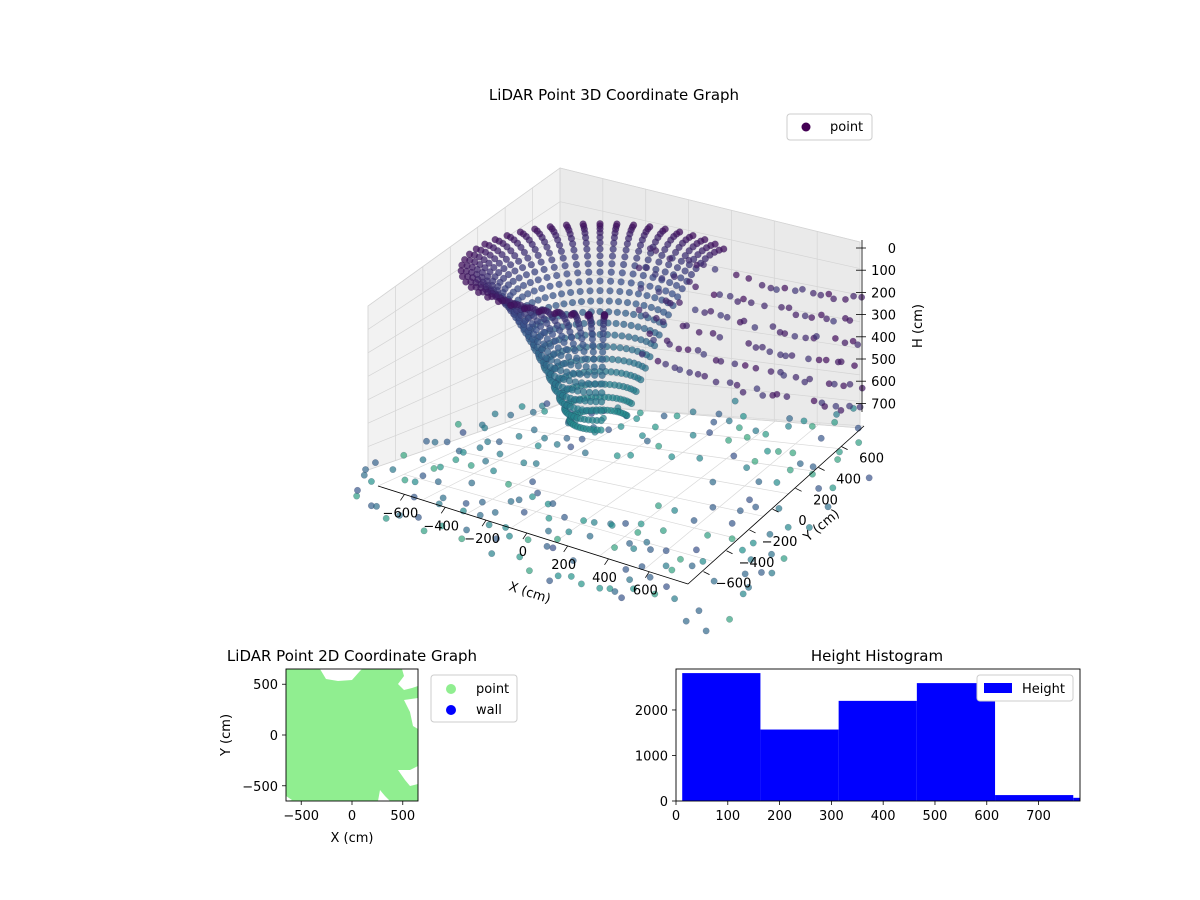  I want to click on x-tick-label: −500, so click(301, 816).